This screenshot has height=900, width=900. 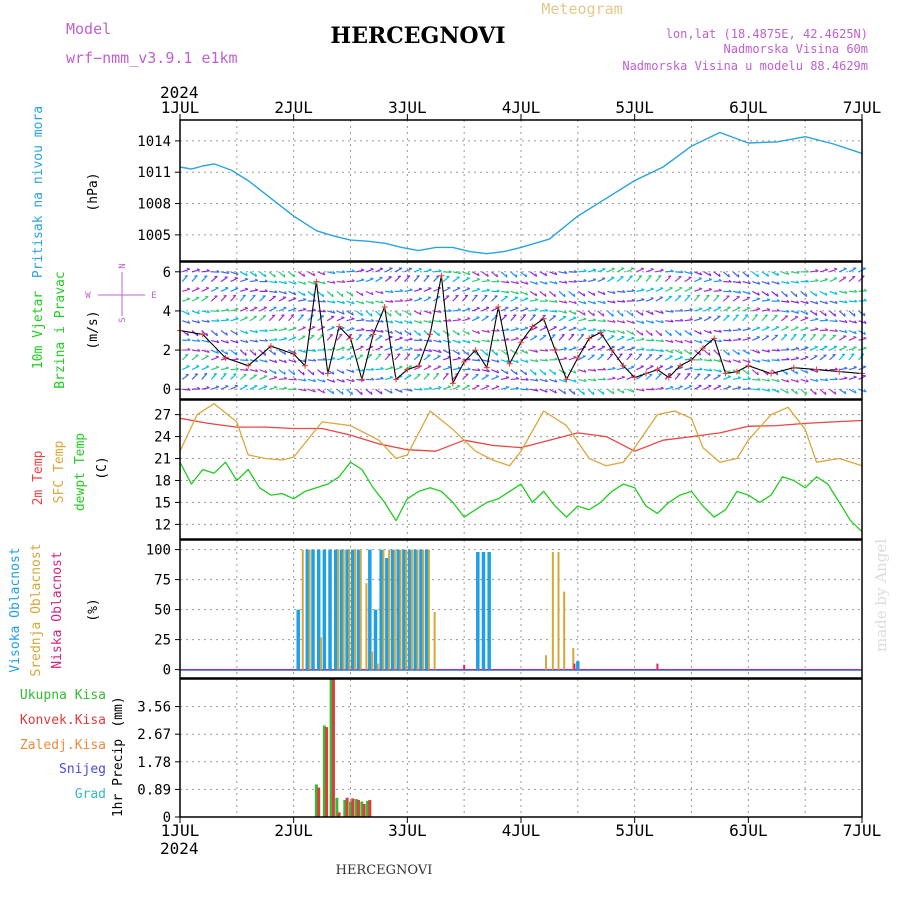 I want to click on x-tick-label-top: 1JUL, so click(x=180, y=107).